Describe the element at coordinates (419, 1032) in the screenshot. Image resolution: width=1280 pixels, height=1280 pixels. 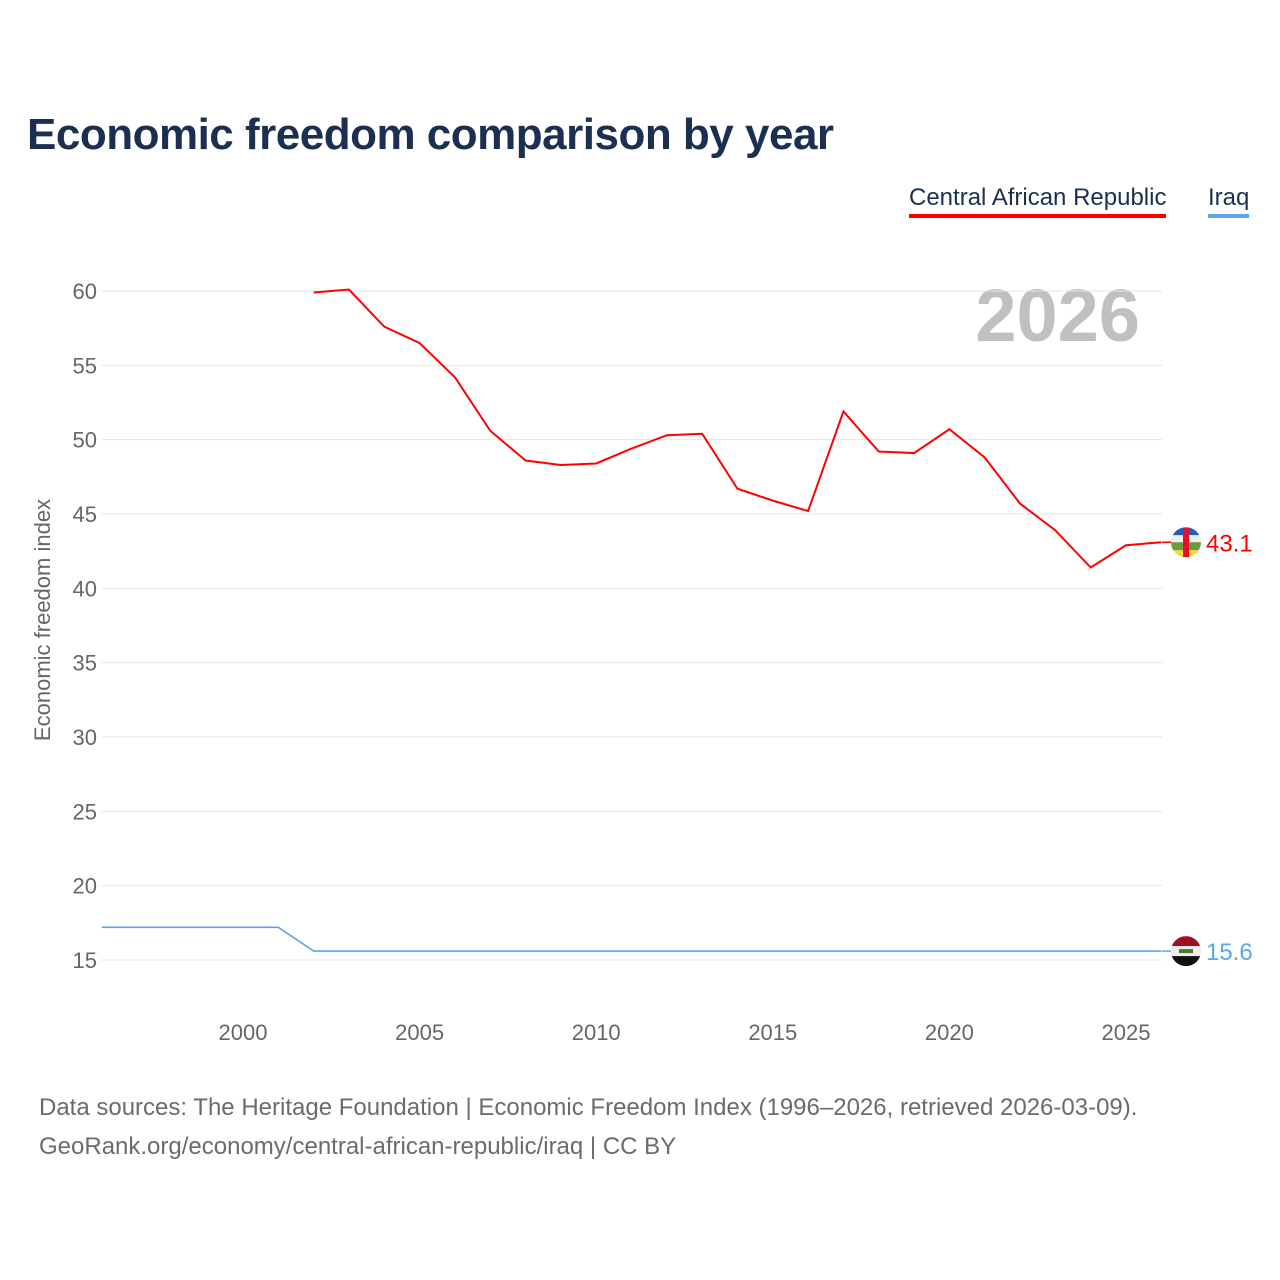
I see `x-tick-label: 2005` at that location.